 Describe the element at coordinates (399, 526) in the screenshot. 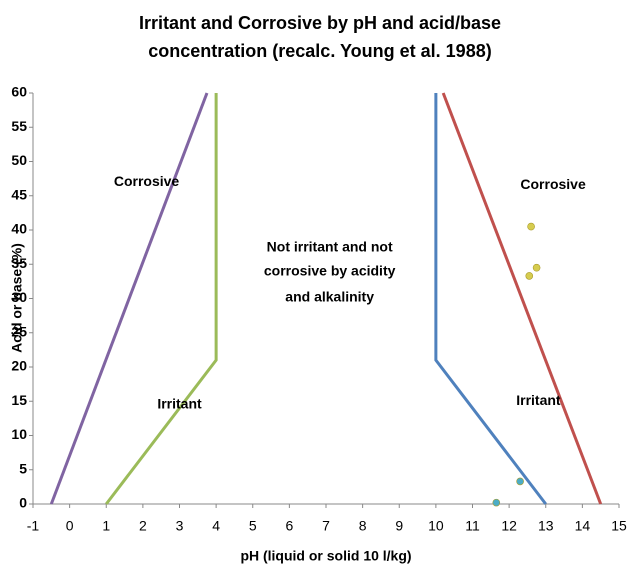

I see `x-tick-label: 9` at that location.